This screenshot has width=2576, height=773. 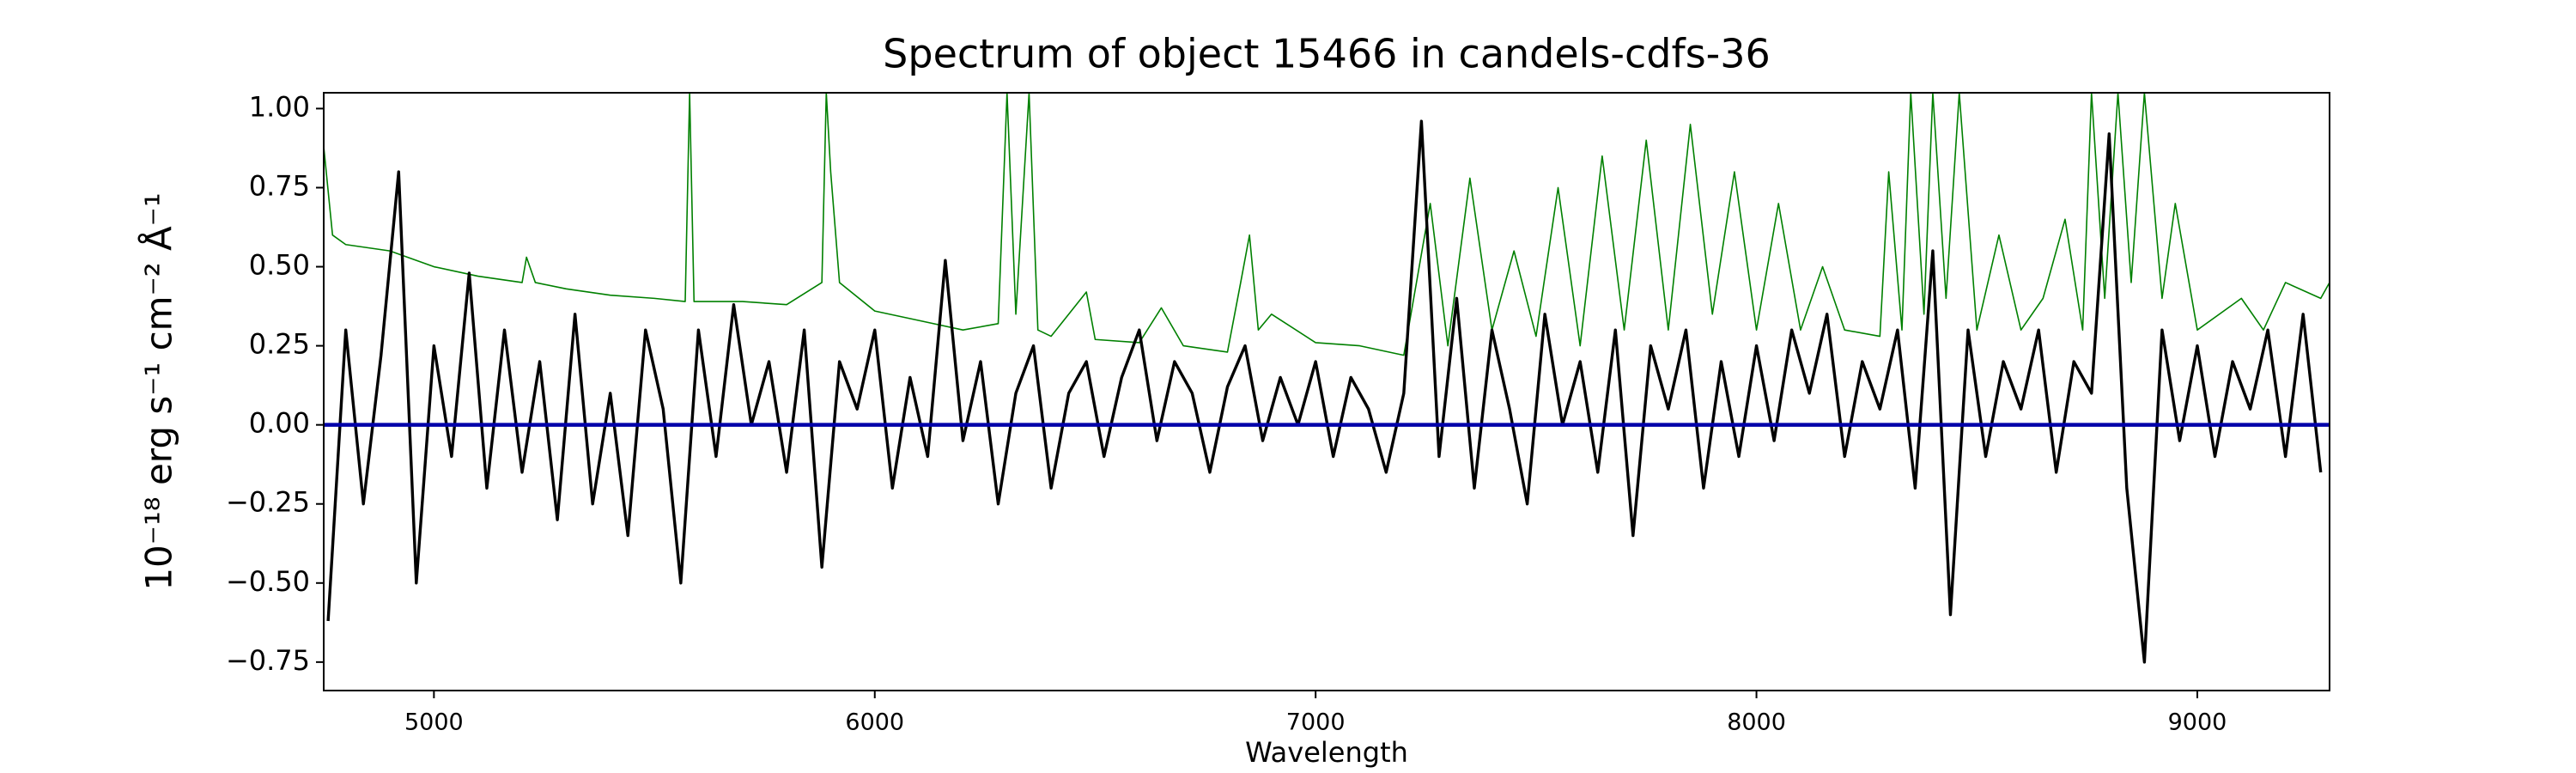 I want to click on y-tick-label: 0.25, so click(x=280, y=344).